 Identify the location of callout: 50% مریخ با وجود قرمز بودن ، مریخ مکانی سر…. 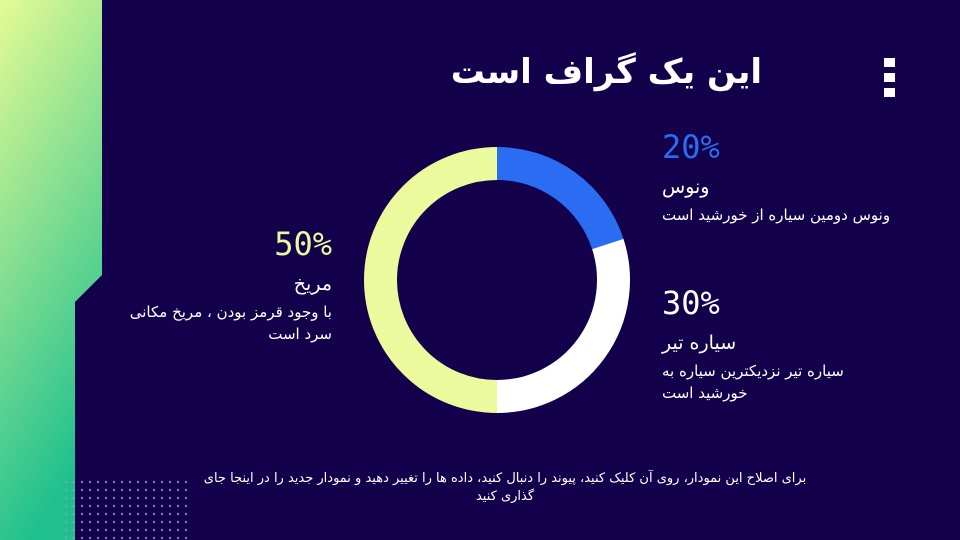
(227, 285).